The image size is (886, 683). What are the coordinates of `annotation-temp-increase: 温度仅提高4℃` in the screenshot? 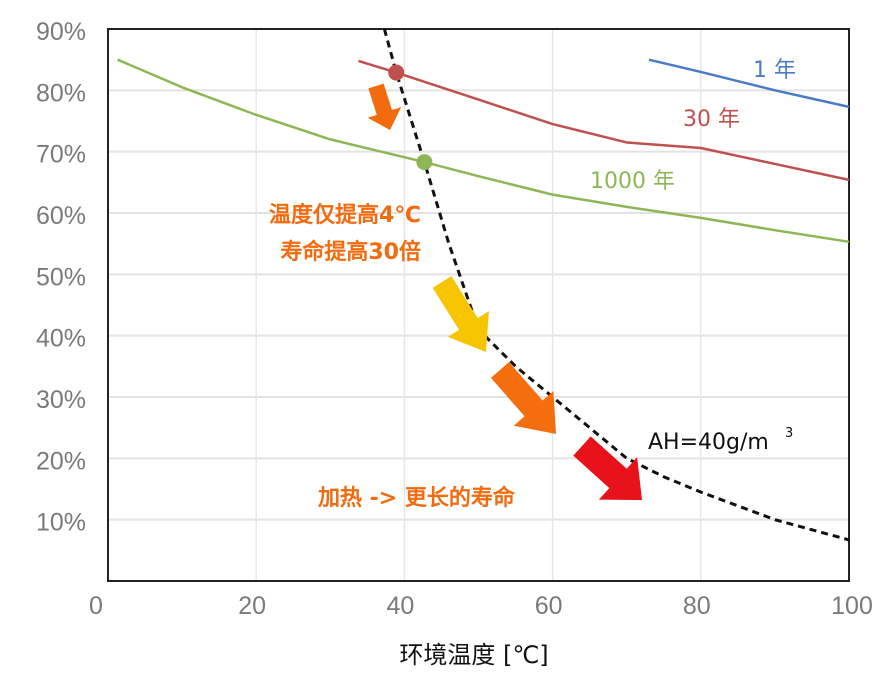 It's located at (345, 215).